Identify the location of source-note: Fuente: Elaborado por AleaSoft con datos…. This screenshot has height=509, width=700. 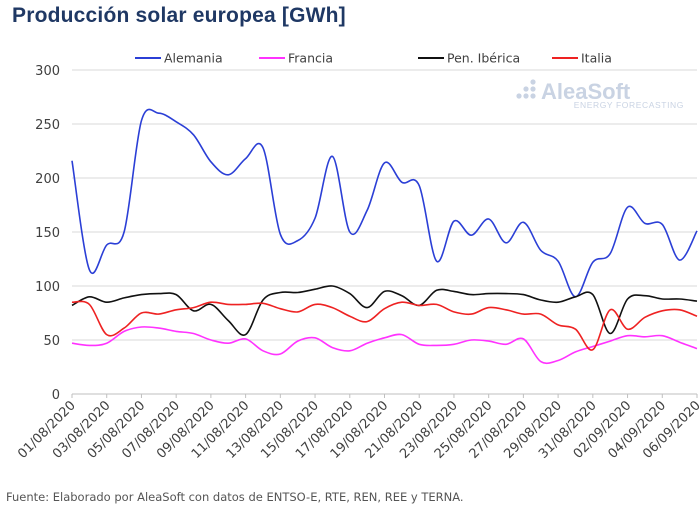
(235, 497).